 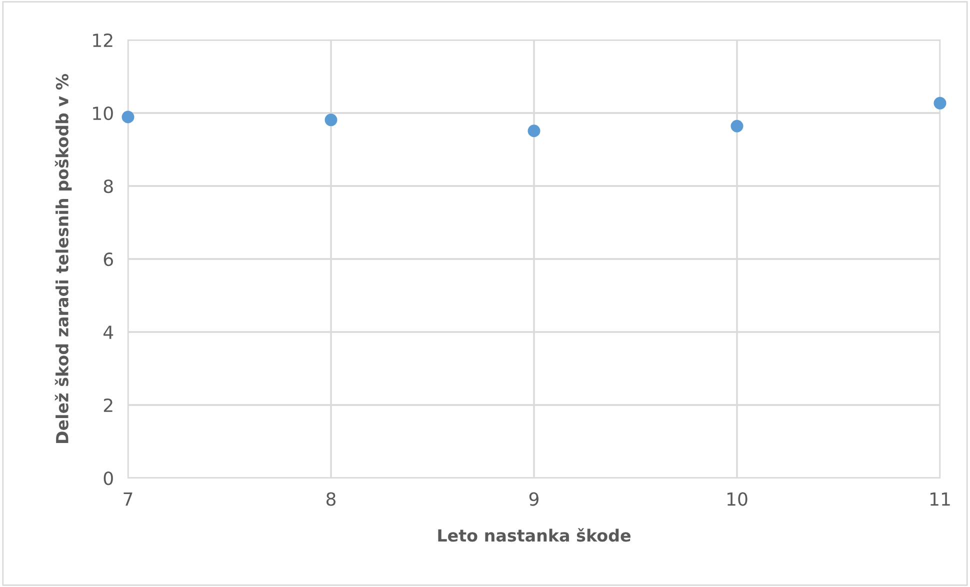 What do you see at coordinates (108, 405) in the screenshot?
I see `y-tick-label: 2` at bounding box center [108, 405].